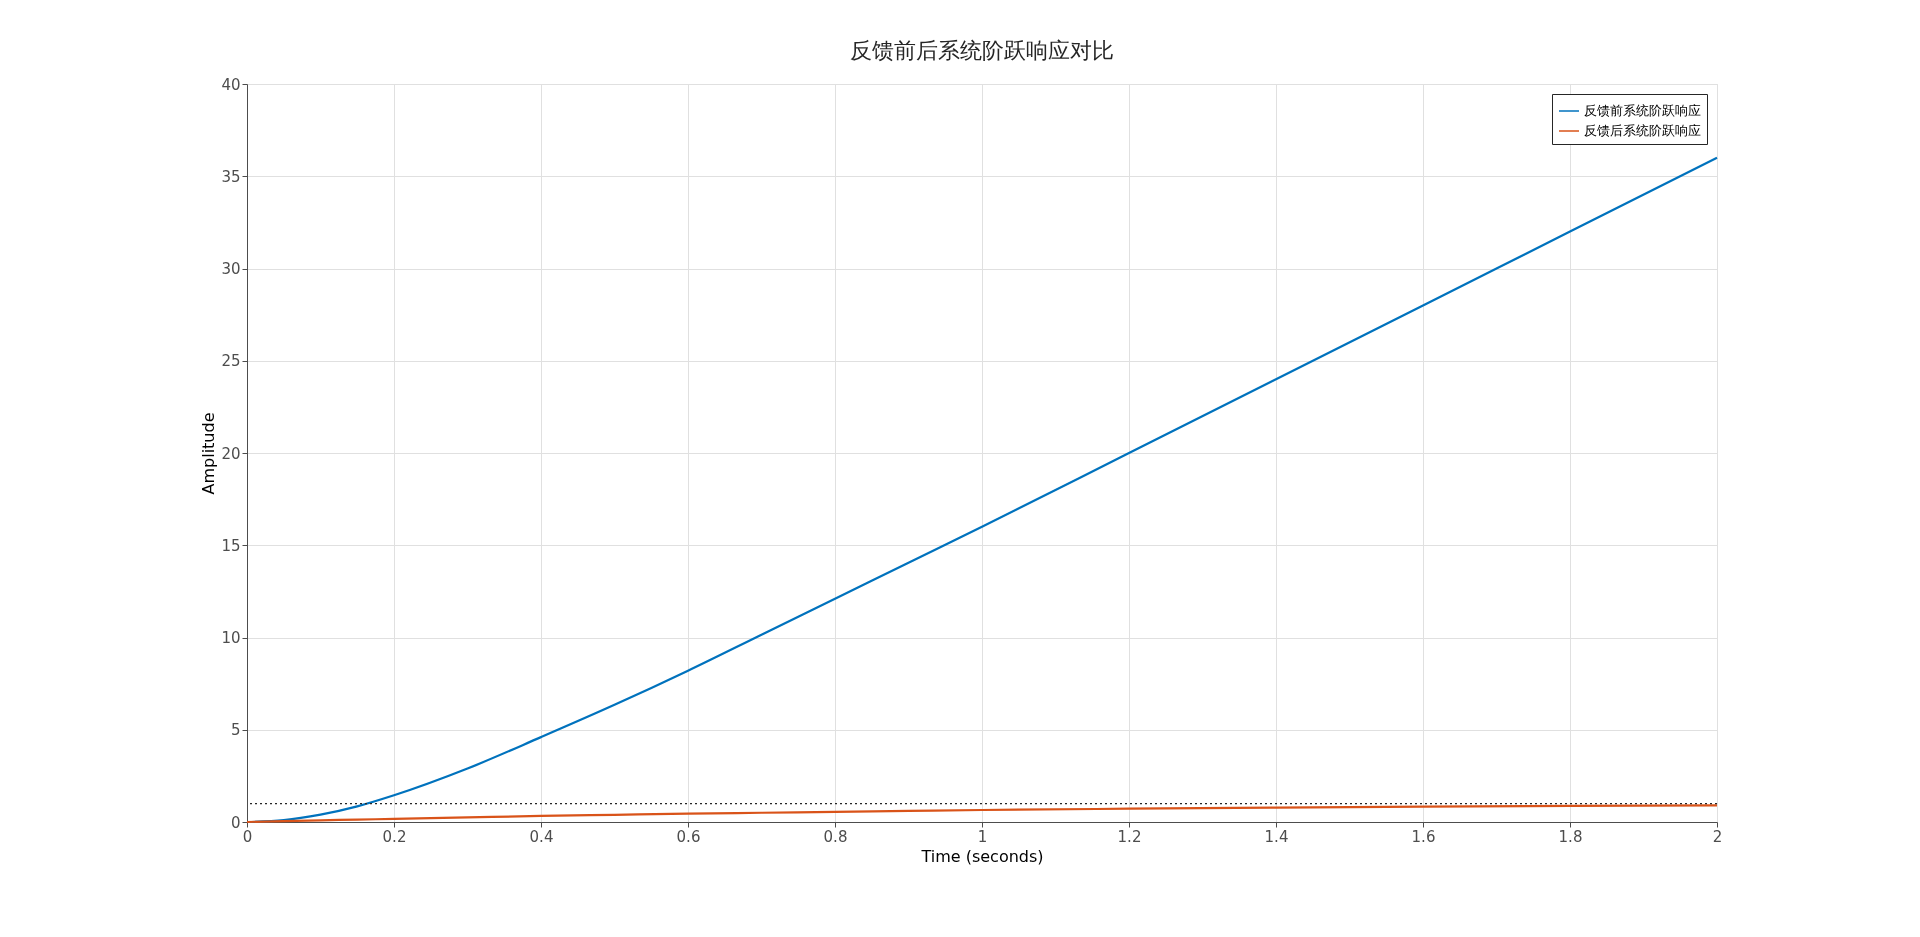  Describe the element at coordinates (231, 84) in the screenshot. I see `y-tick-label: 40` at that location.